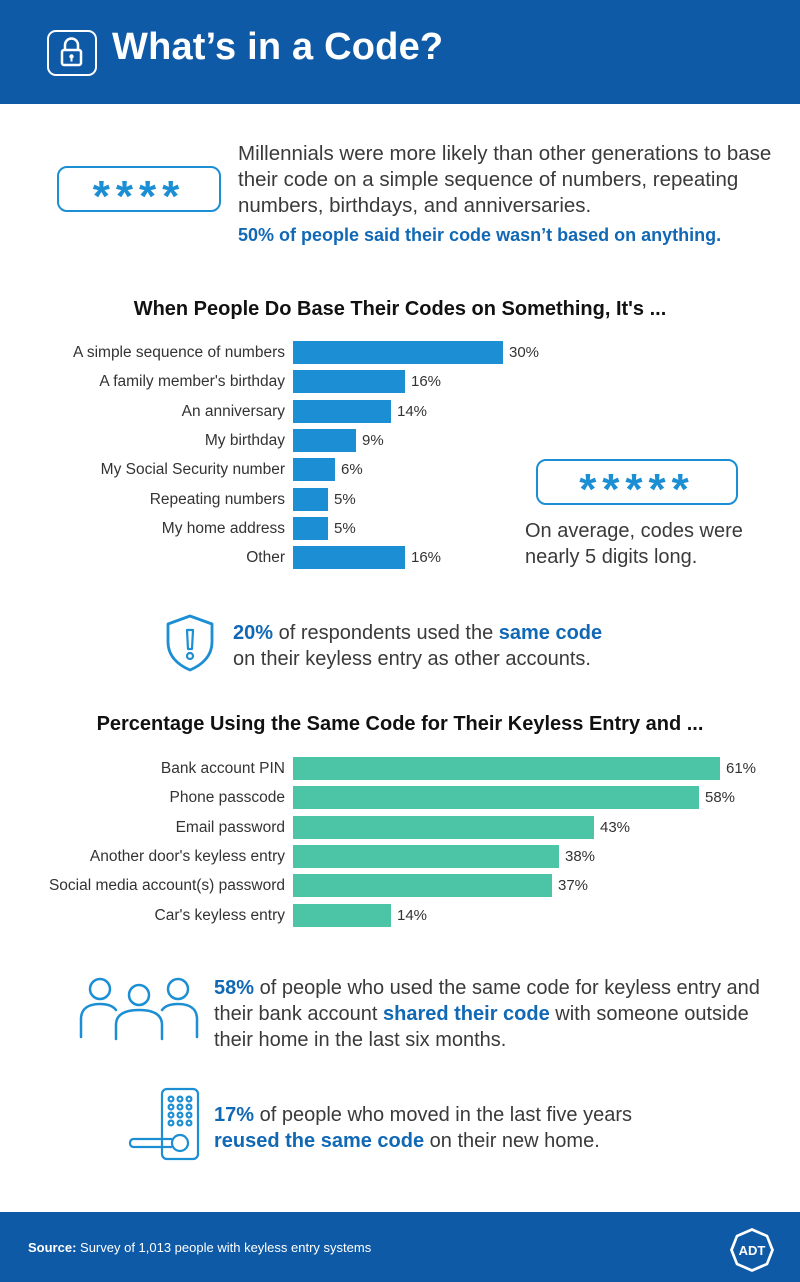 The height and width of the screenshot is (1282, 800). Describe the element at coordinates (179, 352) in the screenshot. I see `chart1-category-label: A simple sequence of numbers` at that location.